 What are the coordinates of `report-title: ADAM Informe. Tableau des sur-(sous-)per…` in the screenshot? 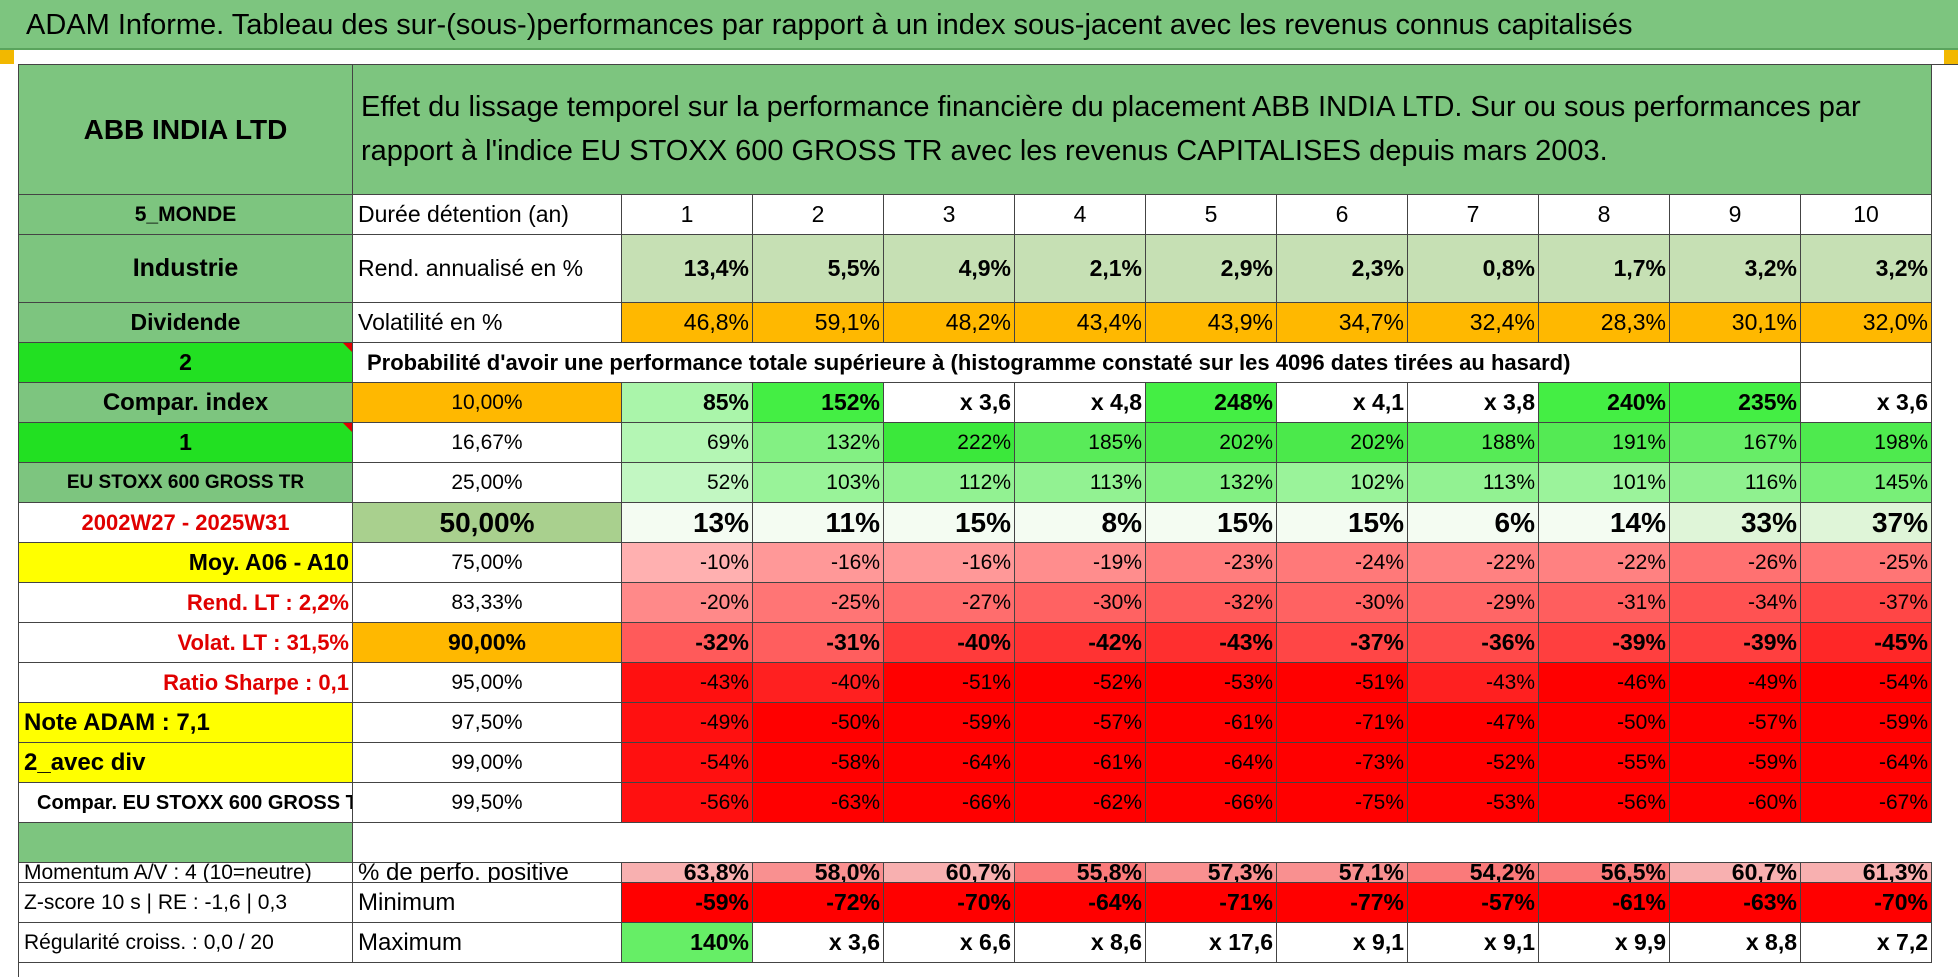 It's located at (979, 25).